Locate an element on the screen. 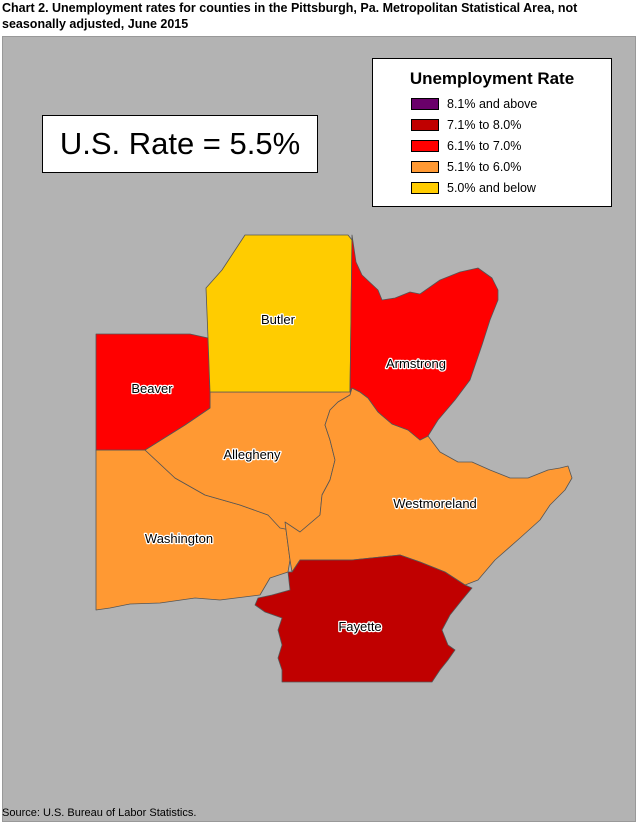 The width and height of the screenshot is (637, 822). legend-item: 7.1% to 8.0% is located at coordinates (511, 126).